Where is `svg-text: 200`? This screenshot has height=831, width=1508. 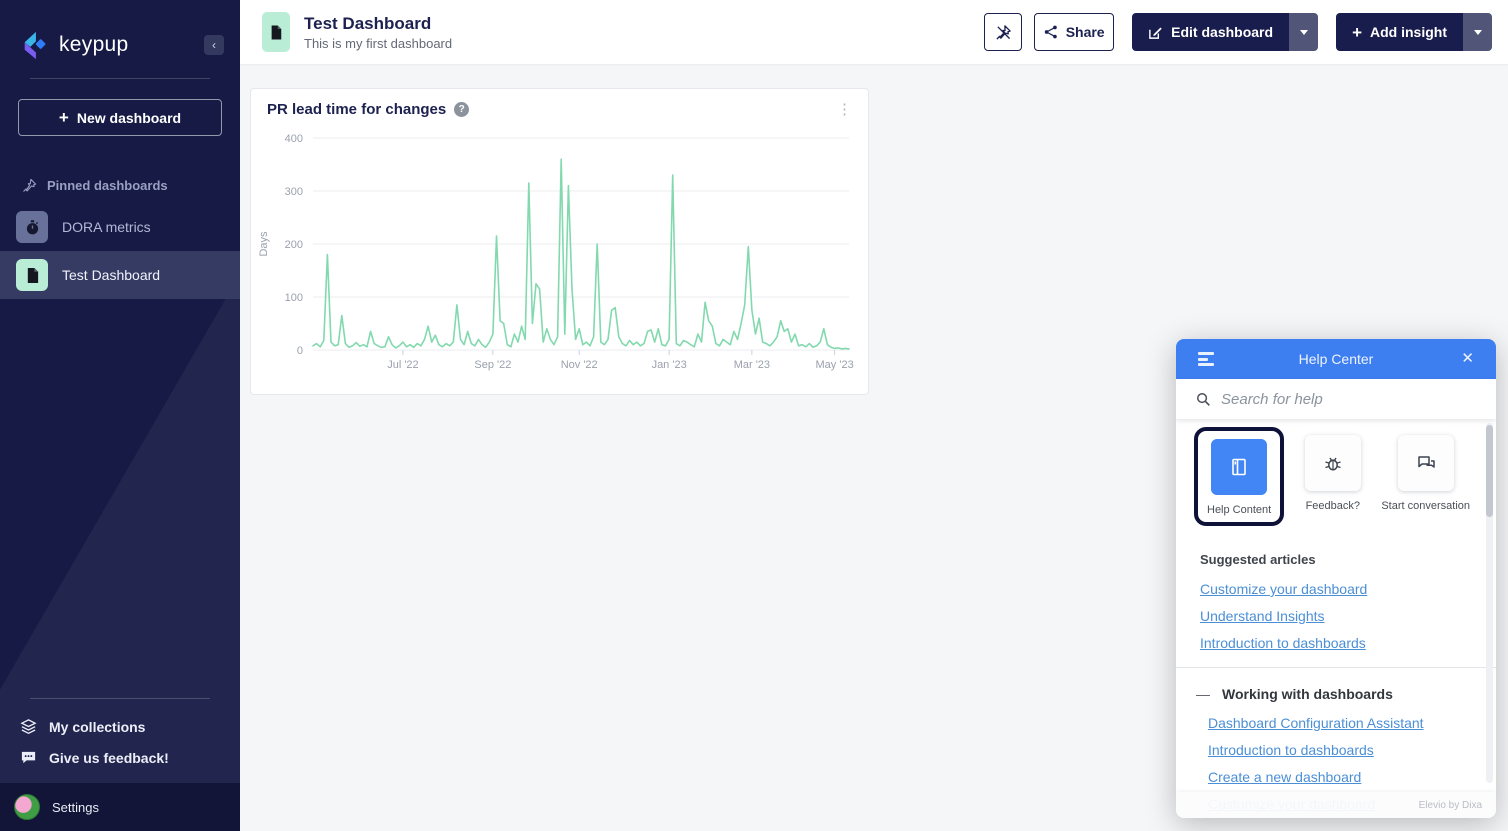 svg-text: 200 is located at coordinates (294, 245).